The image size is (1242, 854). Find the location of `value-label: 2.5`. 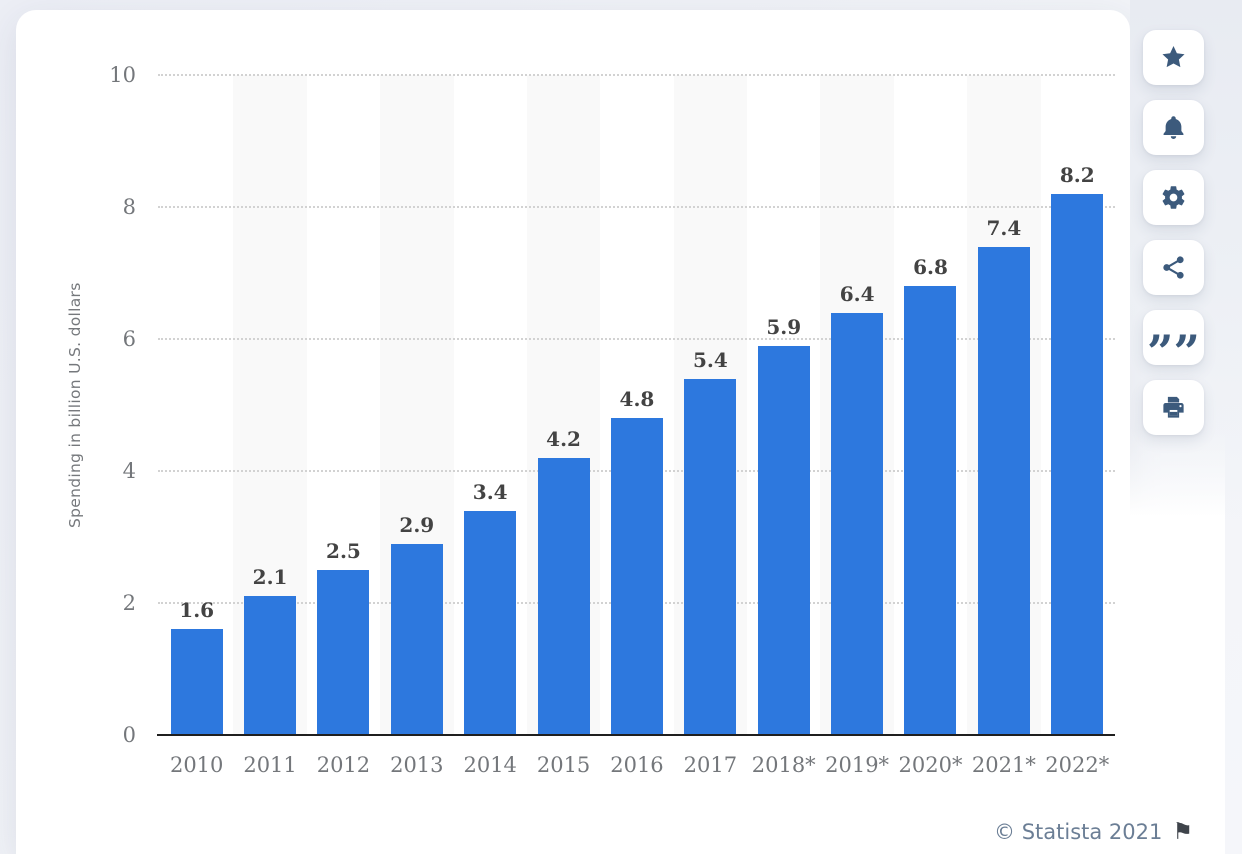

value-label: 2.5 is located at coordinates (343, 551).